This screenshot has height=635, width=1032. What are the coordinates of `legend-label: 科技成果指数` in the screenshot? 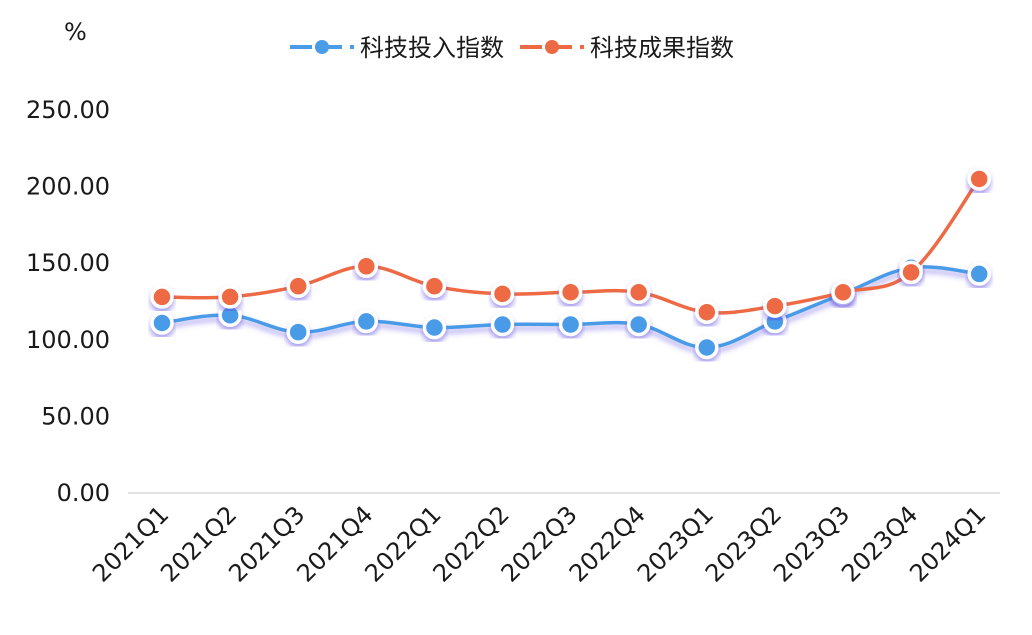 It's located at (662, 48).